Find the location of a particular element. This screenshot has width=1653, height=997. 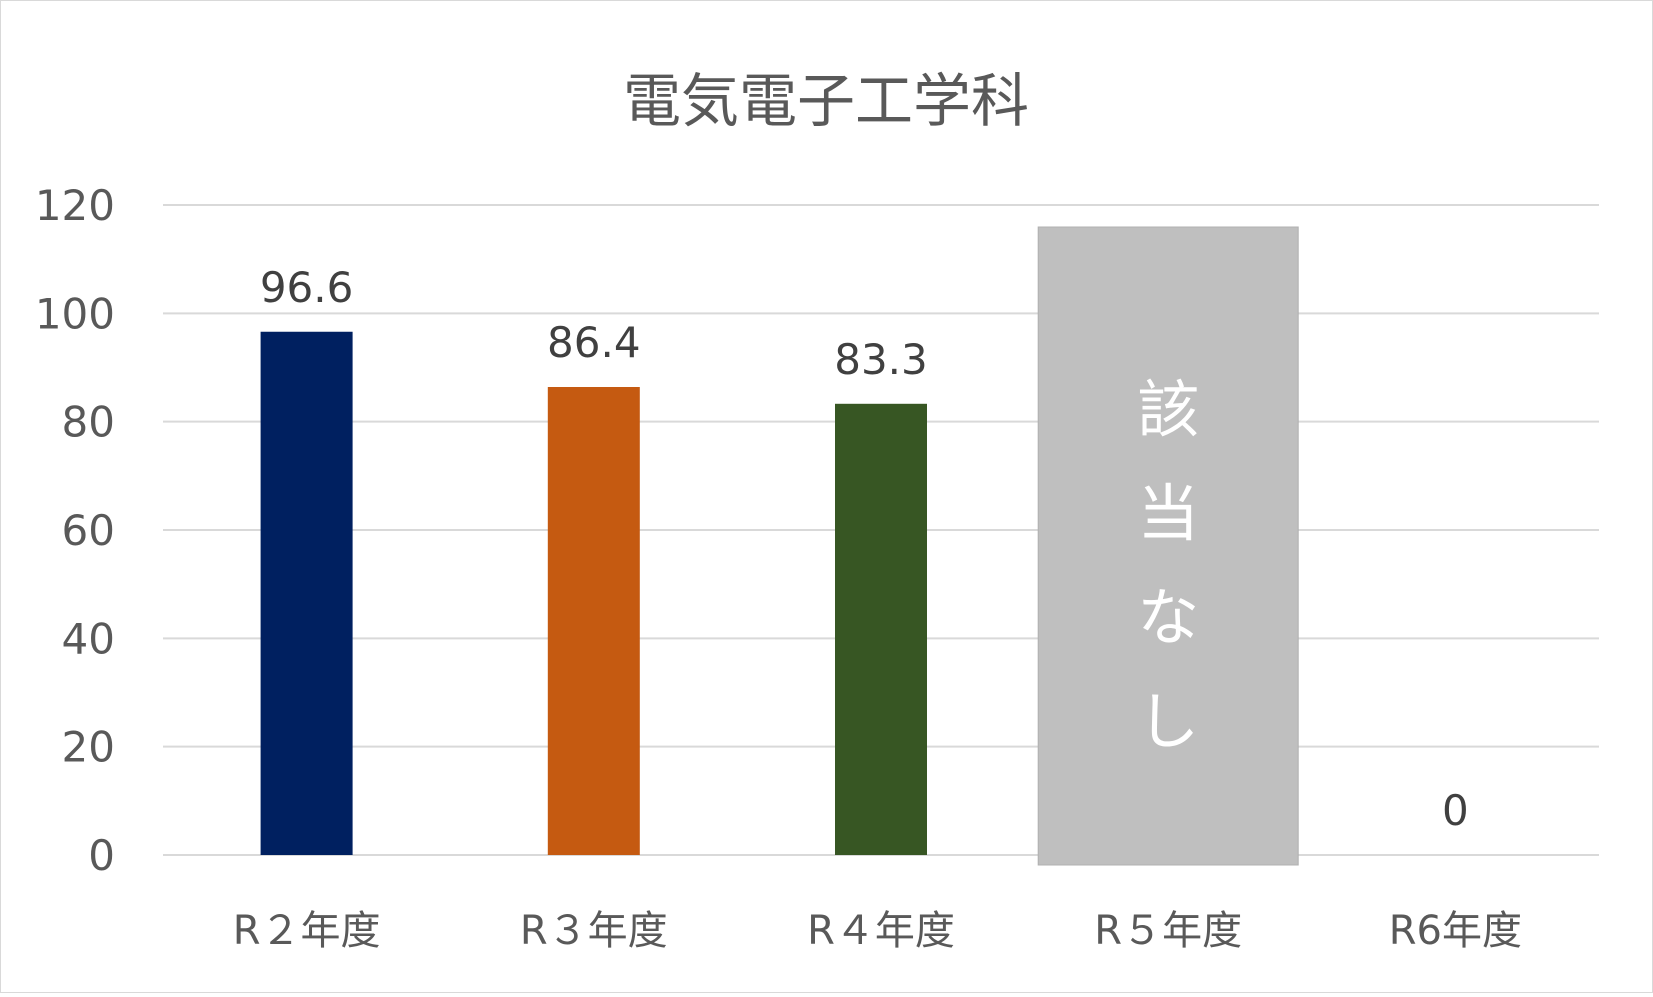

y-tick-label: 20 is located at coordinates (88, 747).